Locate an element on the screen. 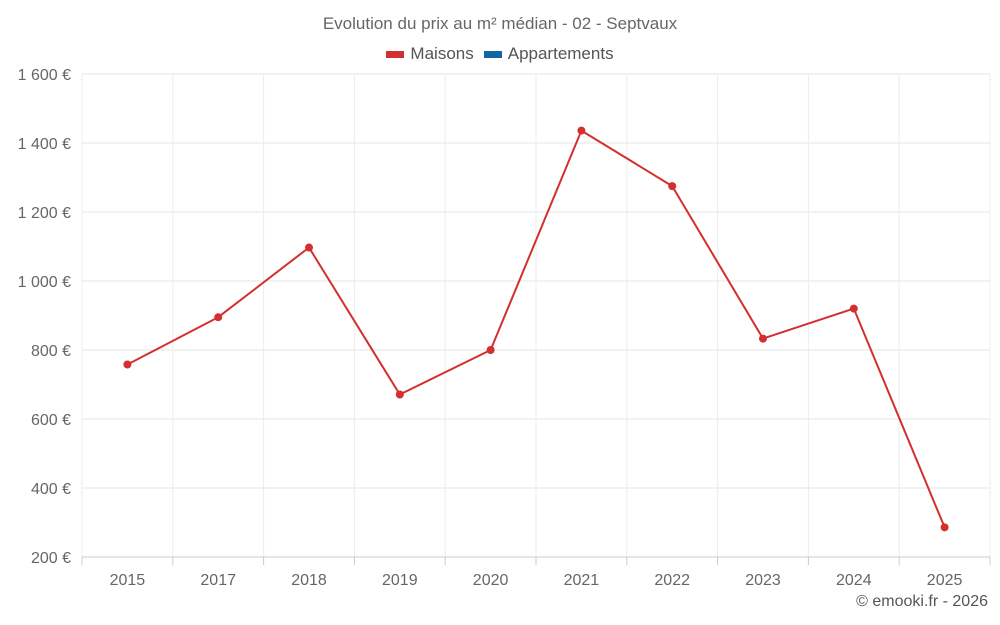 The image size is (1000, 625). credit: © emooki.fr - 2026 is located at coordinates (922, 601).